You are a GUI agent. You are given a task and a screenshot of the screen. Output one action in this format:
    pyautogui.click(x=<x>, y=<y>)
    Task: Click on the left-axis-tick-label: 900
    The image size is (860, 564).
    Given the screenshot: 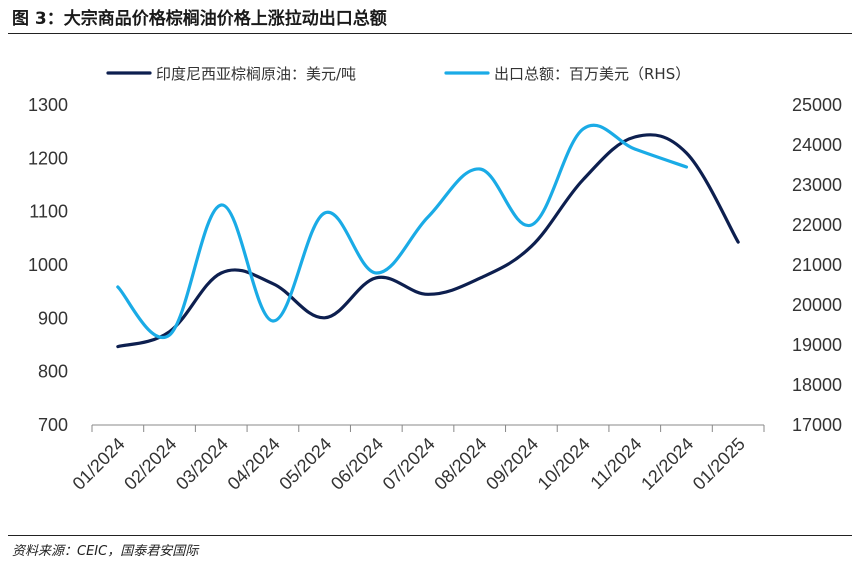 What is the action you would take?
    pyautogui.click(x=53, y=318)
    